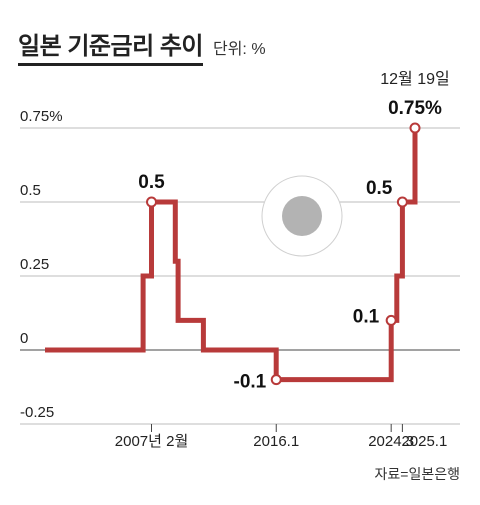 Image resolution: width=480 pixels, height=505 pixels. I want to click on data-point-label: 0.1, so click(366, 316).